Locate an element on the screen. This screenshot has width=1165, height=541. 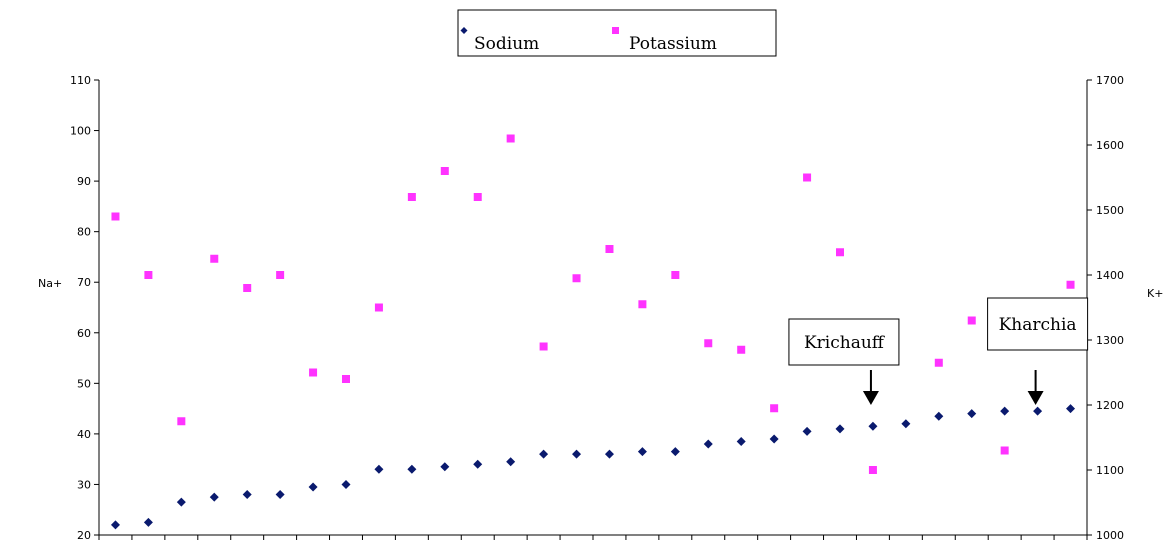
left-tick-label: 90 is located at coordinates (84, 181).